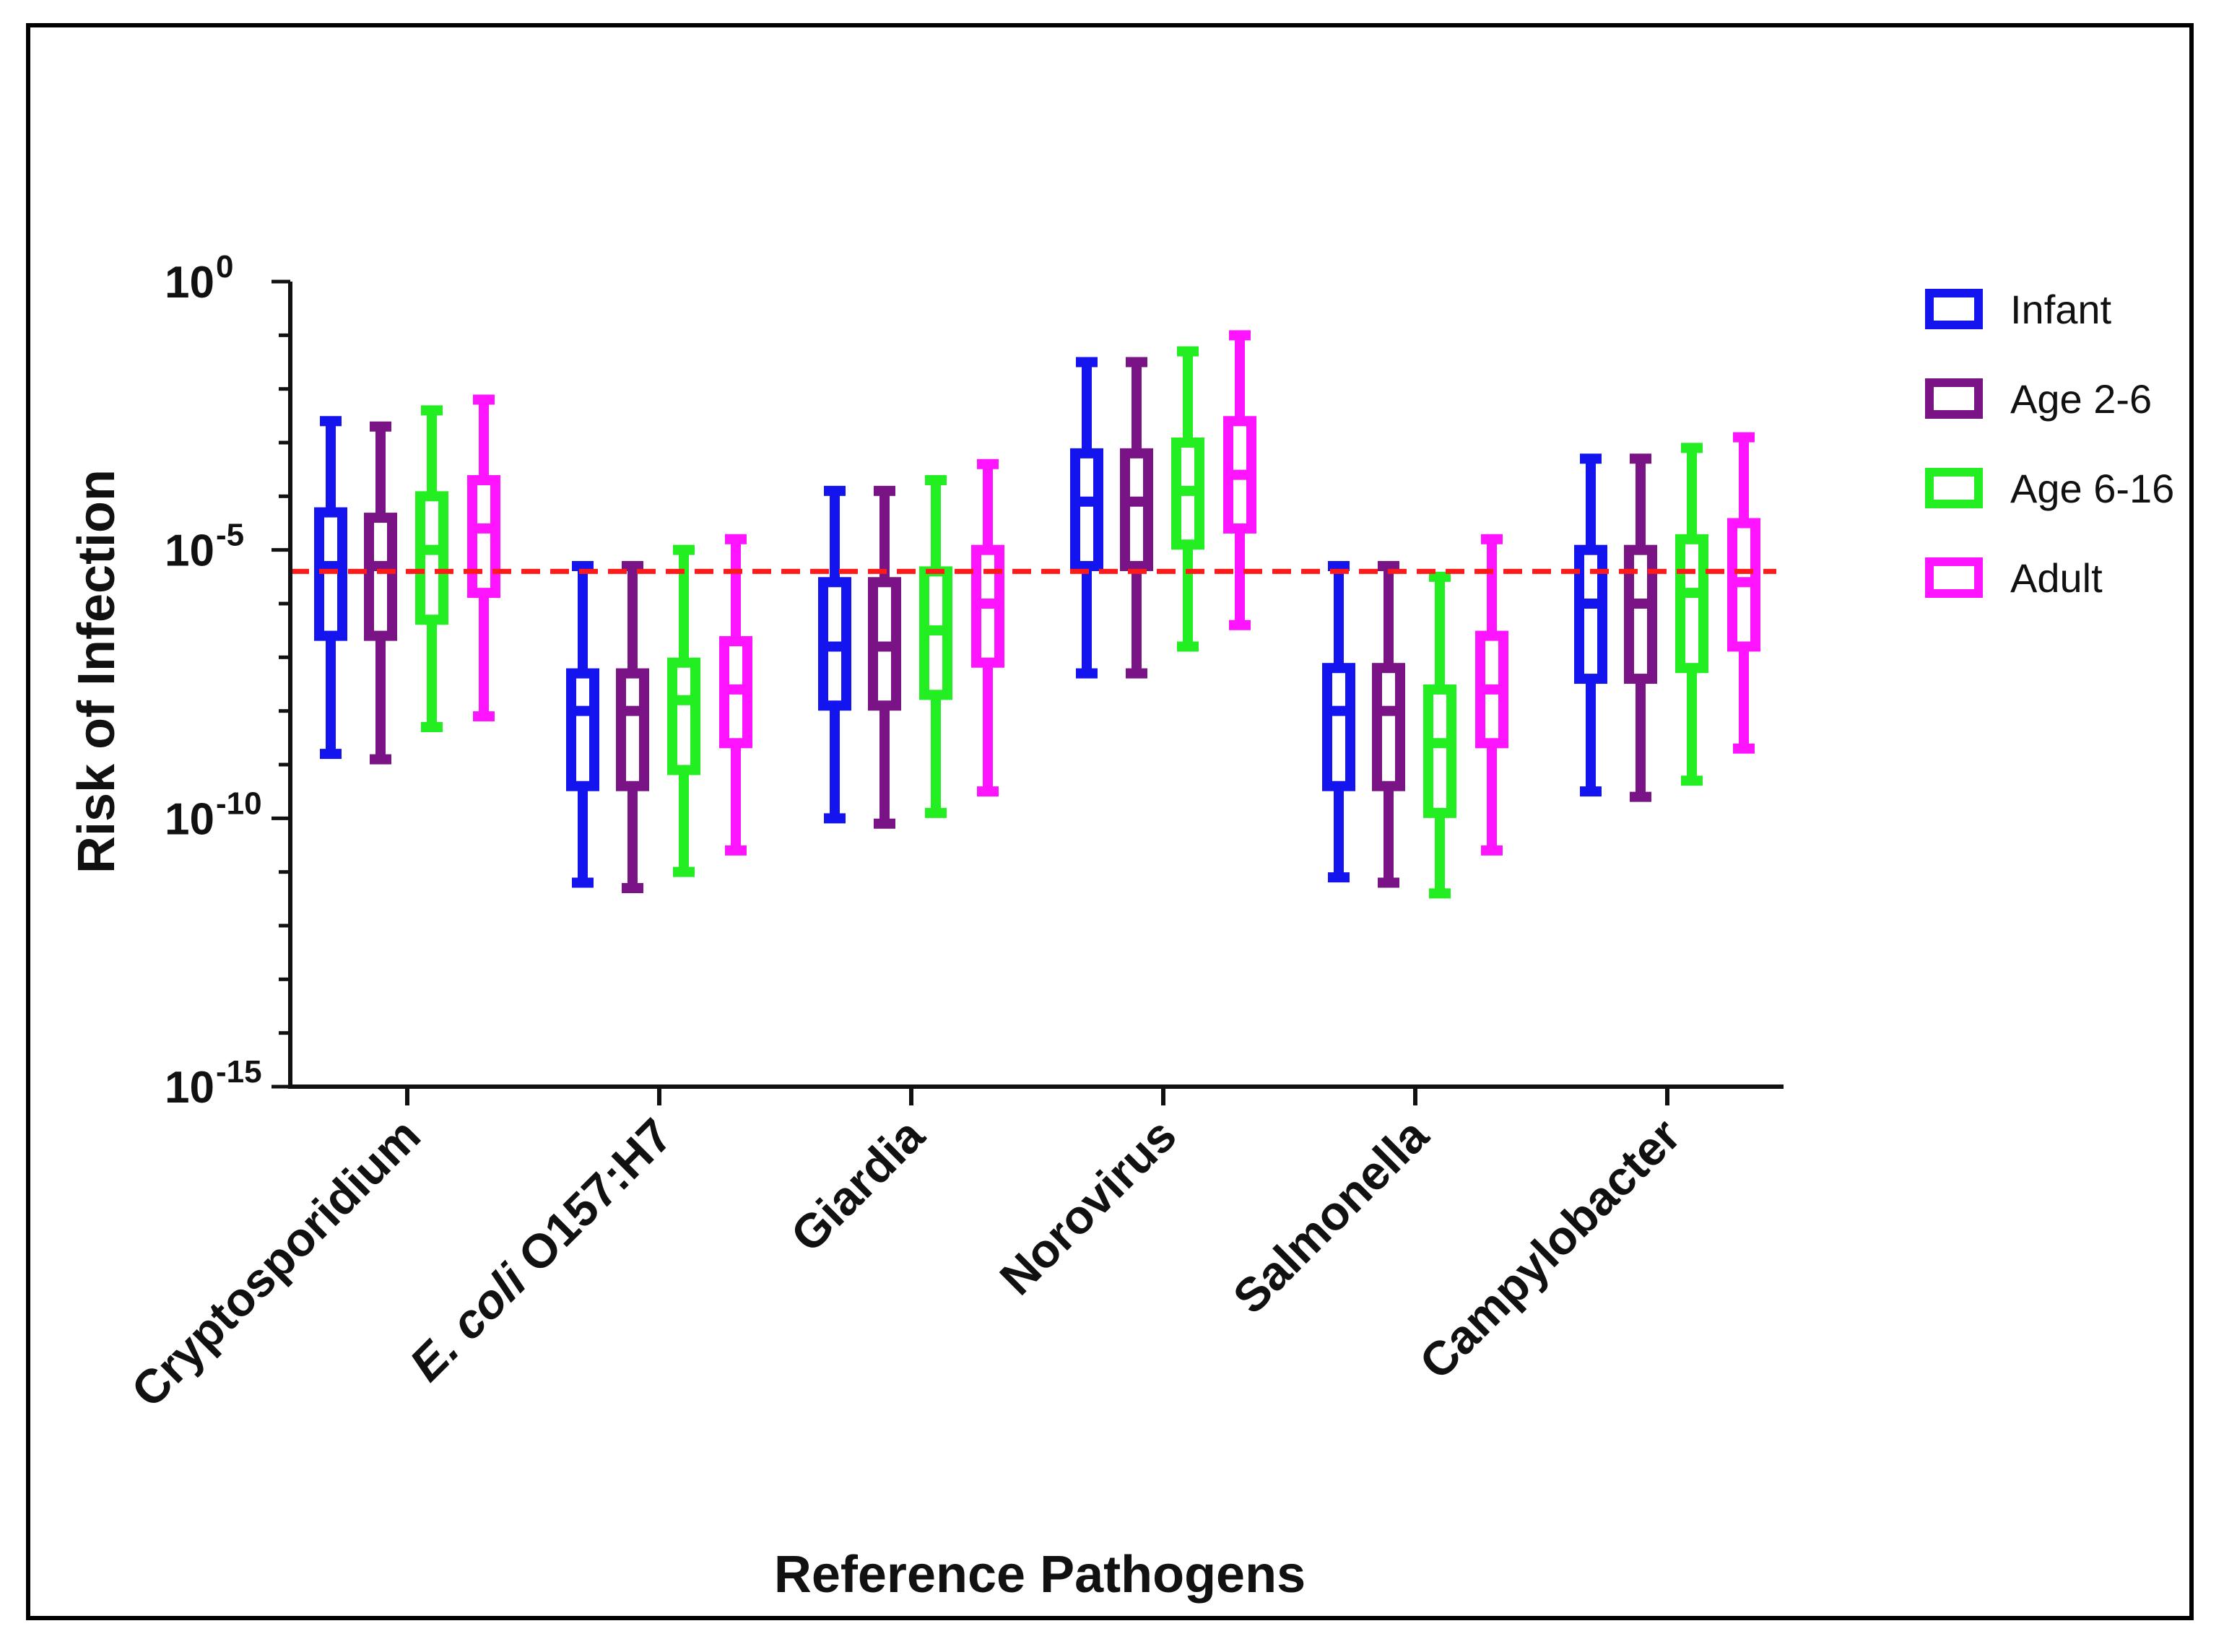 The image size is (2224, 1652). I want to click on legend-label: Age 2-6, so click(2081, 399).